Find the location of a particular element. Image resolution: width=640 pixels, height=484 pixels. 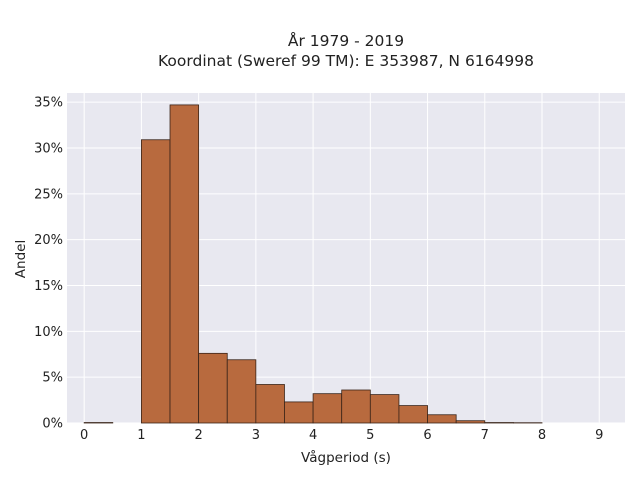

y-tick-label: 35% is located at coordinates (48, 103).